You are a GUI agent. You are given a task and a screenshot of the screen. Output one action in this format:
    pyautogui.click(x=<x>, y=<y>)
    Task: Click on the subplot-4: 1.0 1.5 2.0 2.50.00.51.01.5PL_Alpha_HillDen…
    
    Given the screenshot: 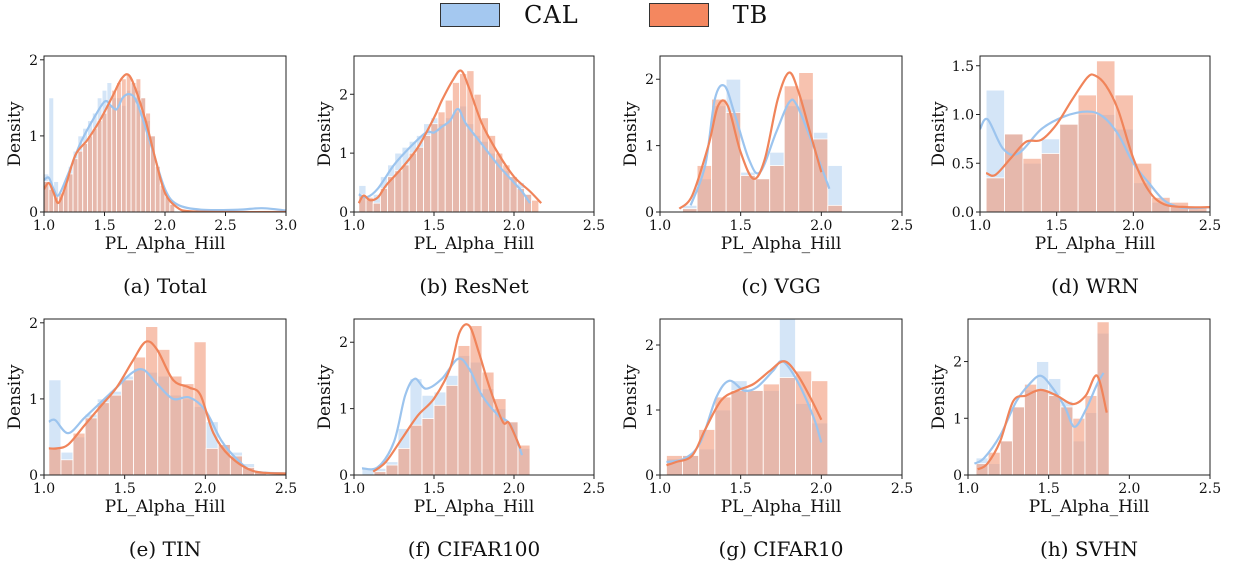 What is the action you would take?
    pyautogui.click(x=1075, y=176)
    